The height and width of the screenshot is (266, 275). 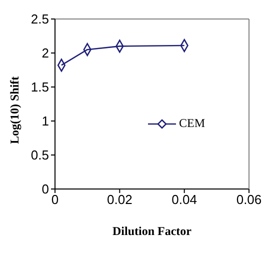 What do you see at coordinates (39, 155) in the screenshot?
I see `y-tick-label: 0.5` at bounding box center [39, 155].